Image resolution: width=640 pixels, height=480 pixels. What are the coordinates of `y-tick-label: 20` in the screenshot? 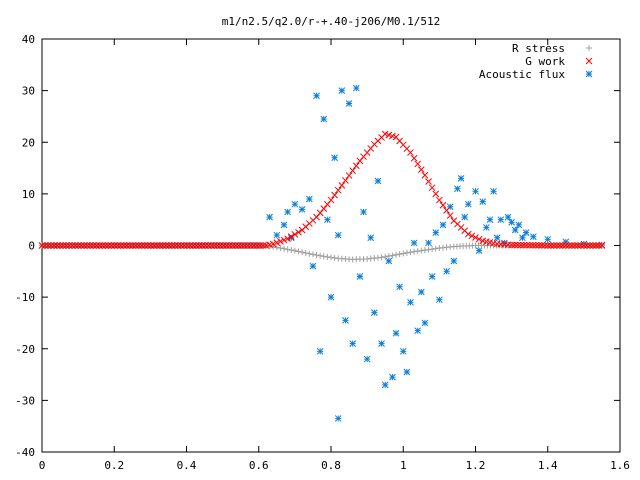 It's located at (28, 142).